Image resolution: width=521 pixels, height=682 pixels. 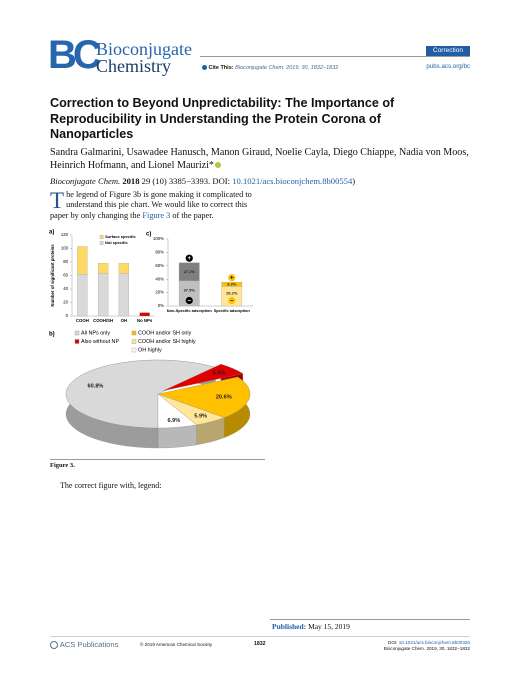 I want to click on legend-label: COOH and/or SH highly, so click(x=167, y=342).